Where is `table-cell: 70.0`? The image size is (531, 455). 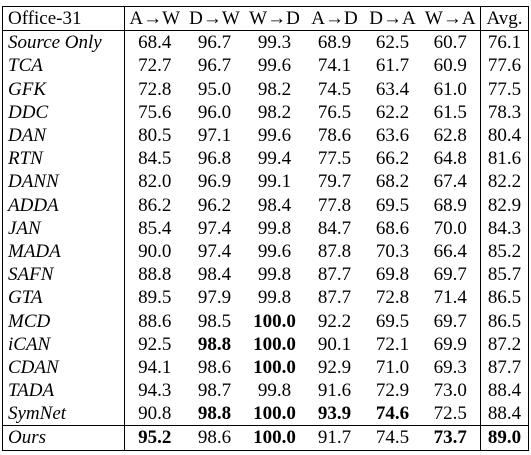 table-cell: 70.0 is located at coordinates (450, 228).